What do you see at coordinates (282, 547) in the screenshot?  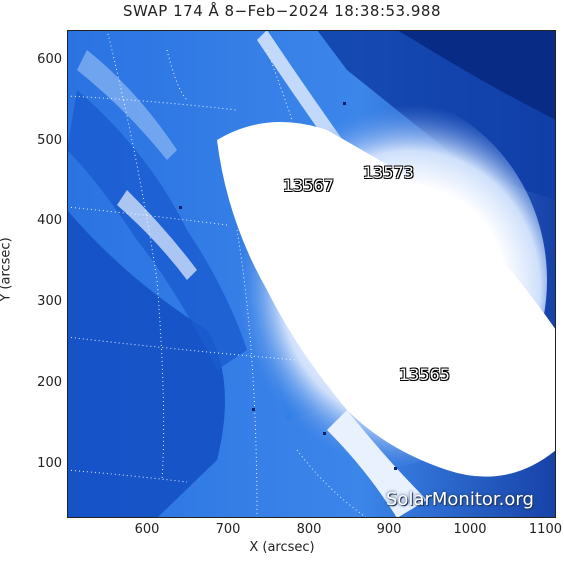 I see `x-axis-label: X (arcsec)` at bounding box center [282, 547].